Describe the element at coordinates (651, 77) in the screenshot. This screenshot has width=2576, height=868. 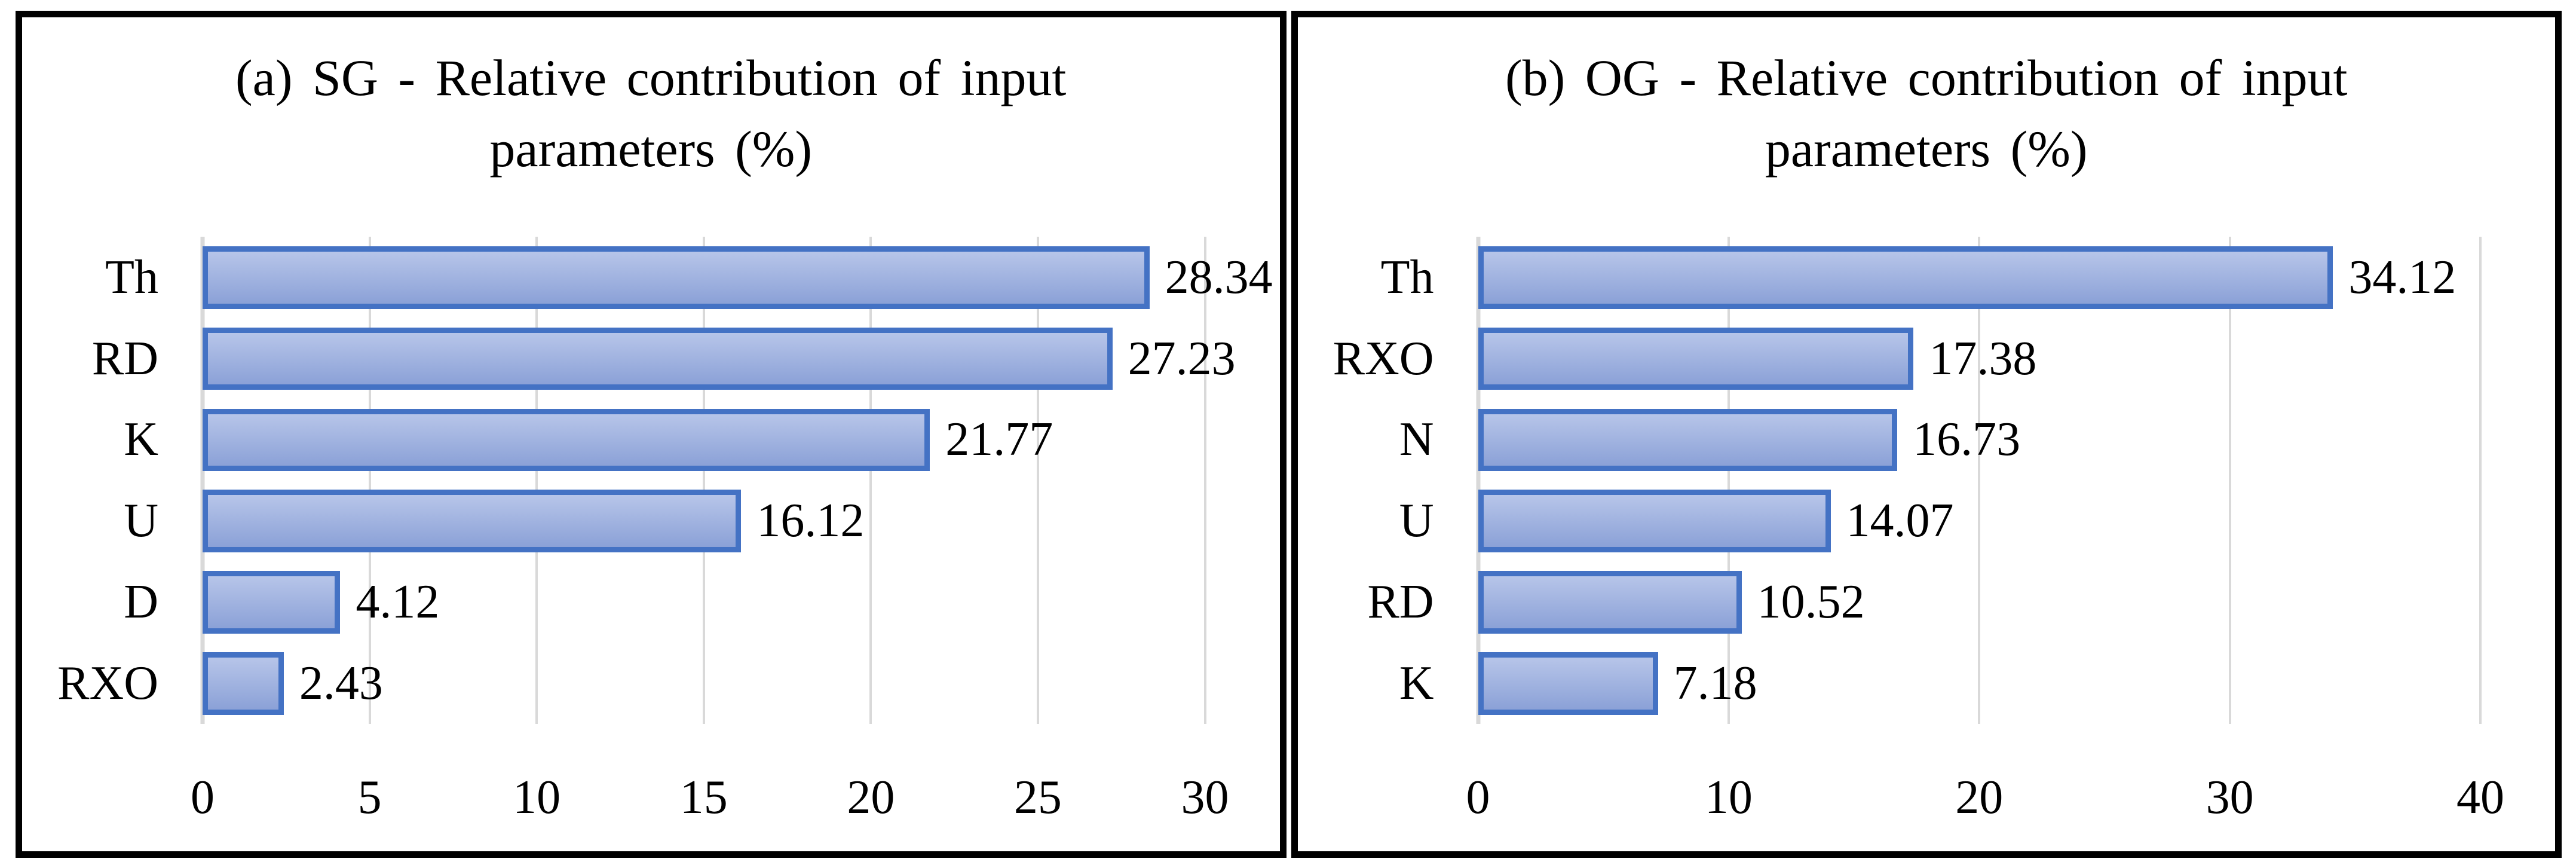
I see `chart-title-line-1: (a) SG - Relative contribution of input` at that location.